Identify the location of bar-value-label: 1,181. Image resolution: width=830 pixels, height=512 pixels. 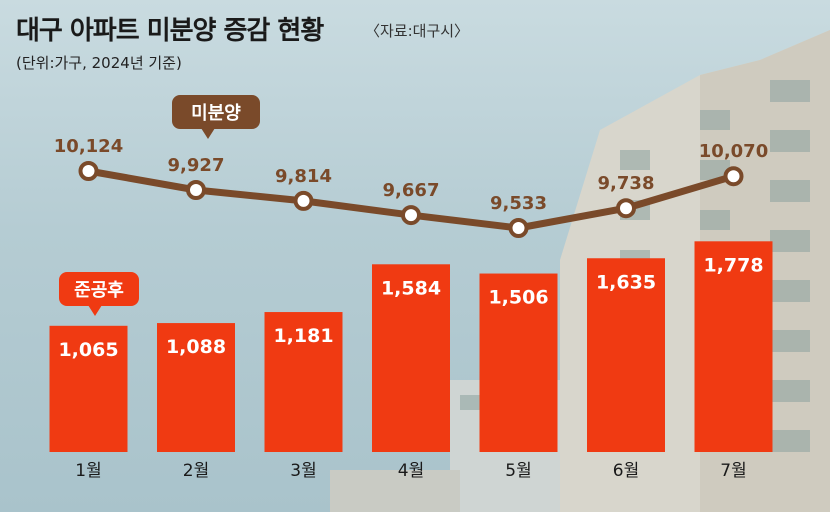
(303, 336).